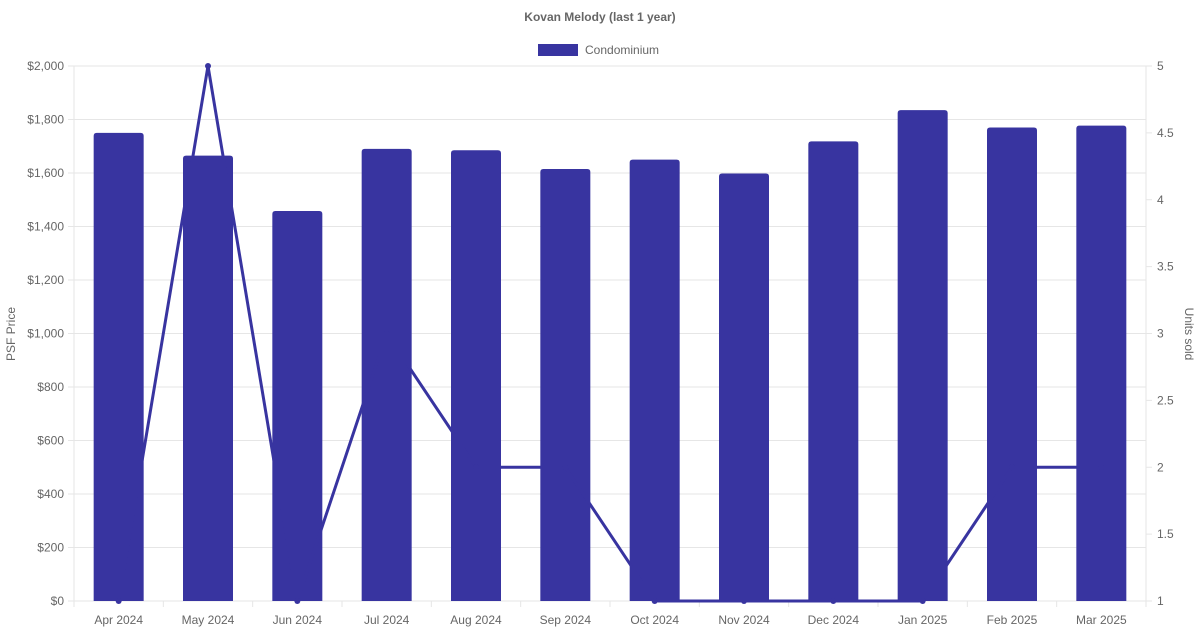 The height and width of the screenshot is (630, 1200). Describe the element at coordinates (1165, 333) in the screenshot. I see `y-axis-right: 1 1.5 2 2.5 3 3.5 4 4.5 5` at that location.